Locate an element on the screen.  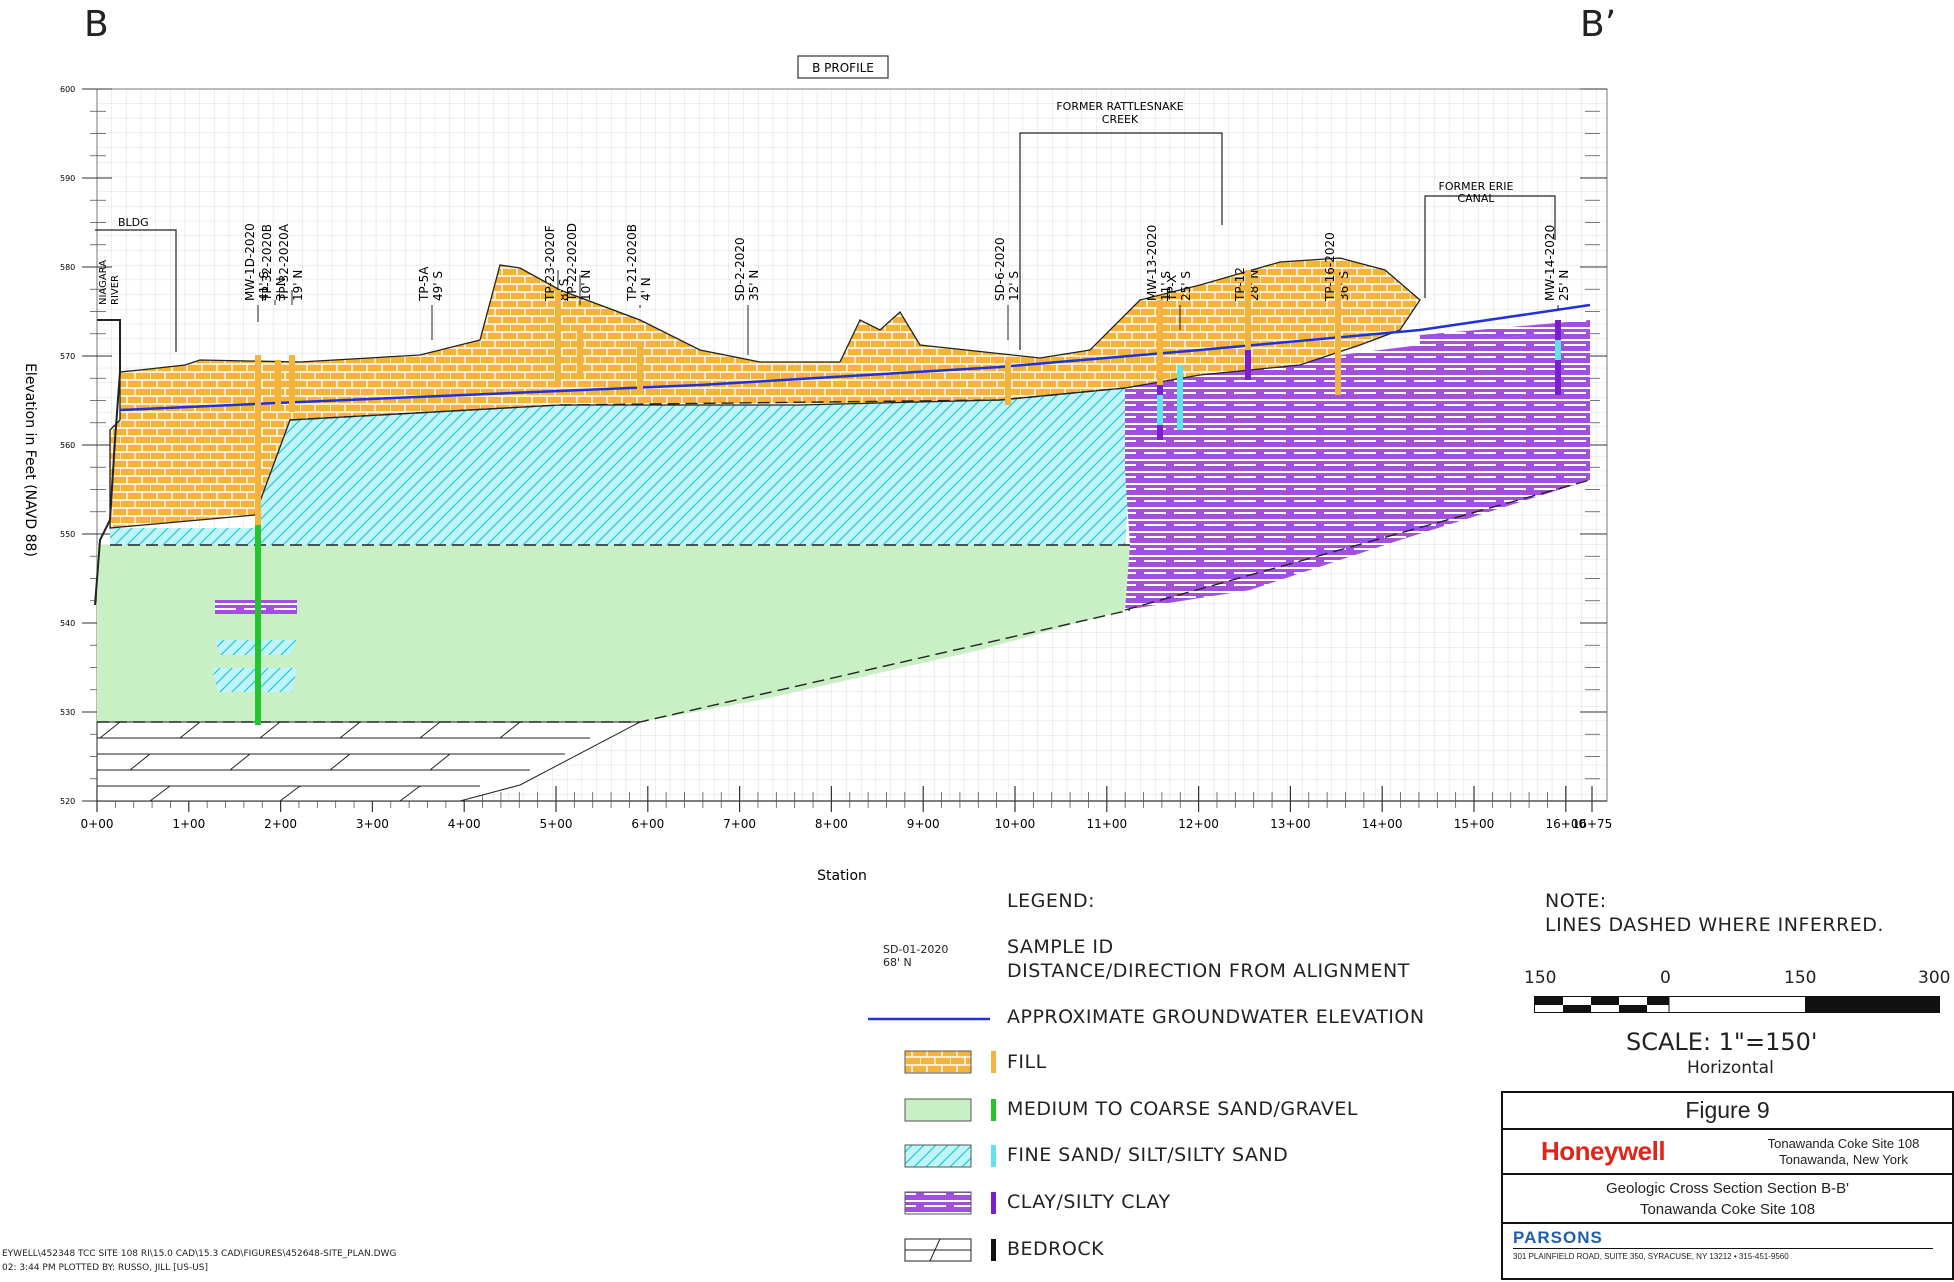
fill-layer is located at coordinates (765, 393).